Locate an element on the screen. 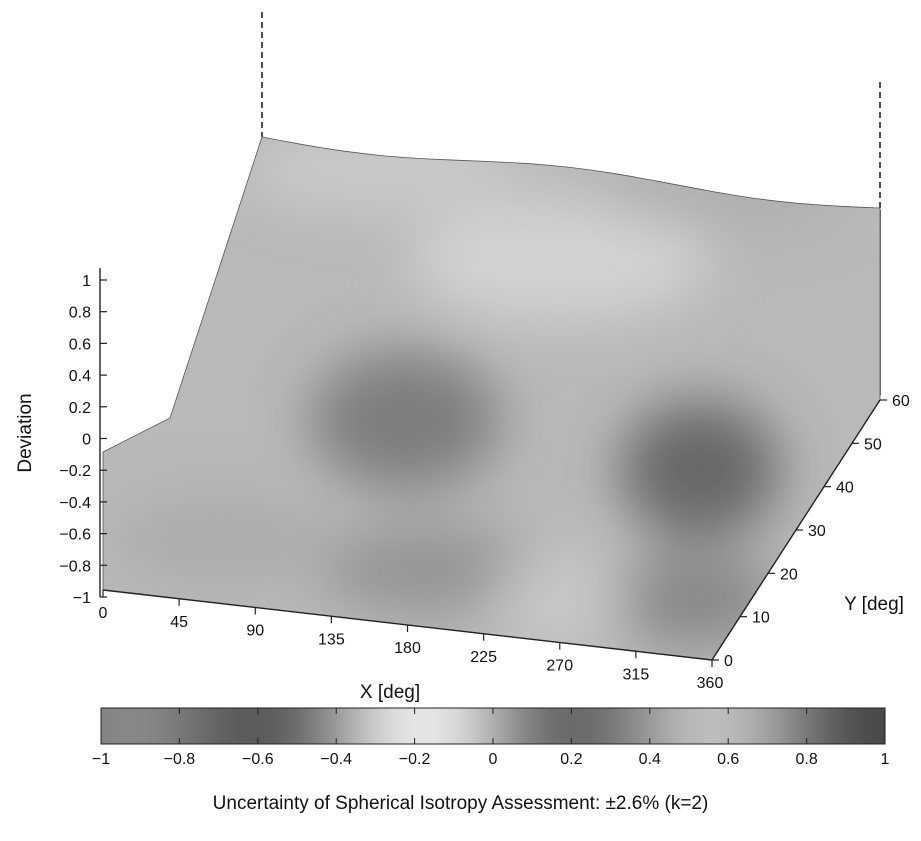 This screenshot has height=841, width=921. x-tick-label: 315 is located at coordinates (636, 674).